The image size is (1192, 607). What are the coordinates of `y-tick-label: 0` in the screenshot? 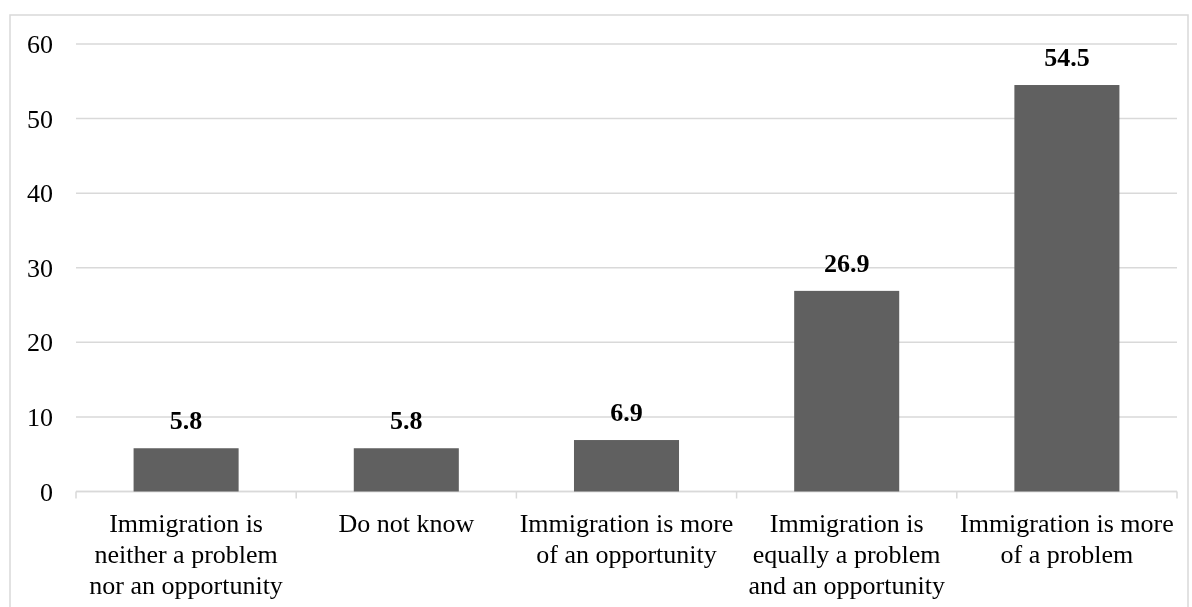 It's located at (46, 492).